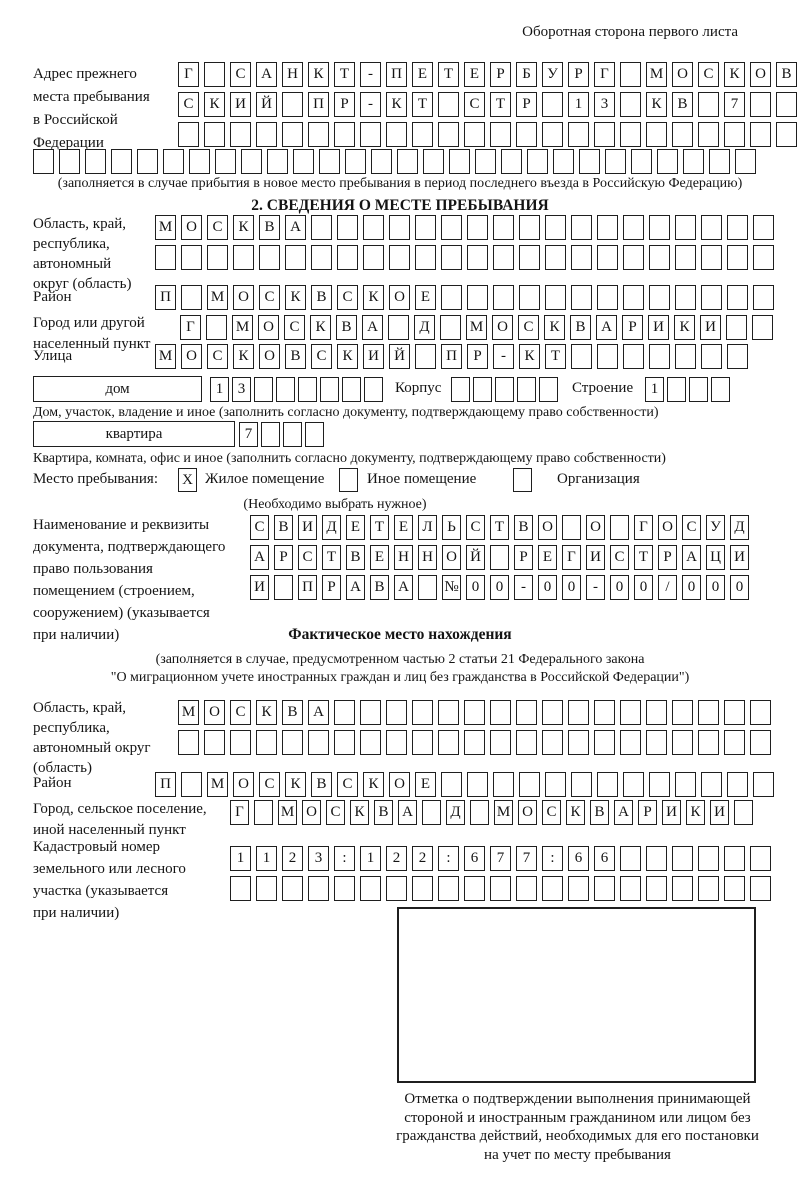 Image resolution: width=800 pixels, height=1180 pixels. What do you see at coordinates (370, 858) in the screenshot?
I see `char-box: 1` at bounding box center [370, 858].